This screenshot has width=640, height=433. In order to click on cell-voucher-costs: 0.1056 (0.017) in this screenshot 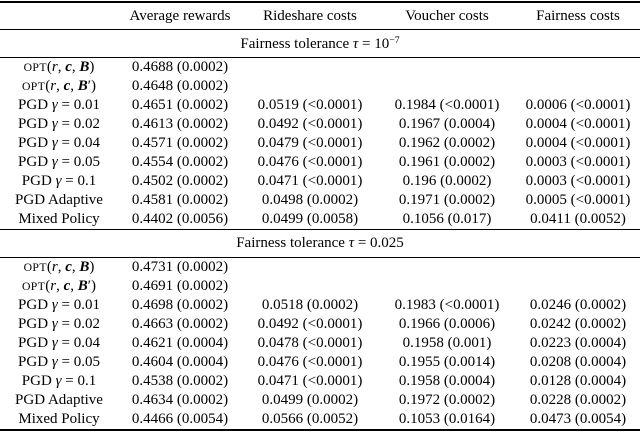, I will do `click(447, 219)`.